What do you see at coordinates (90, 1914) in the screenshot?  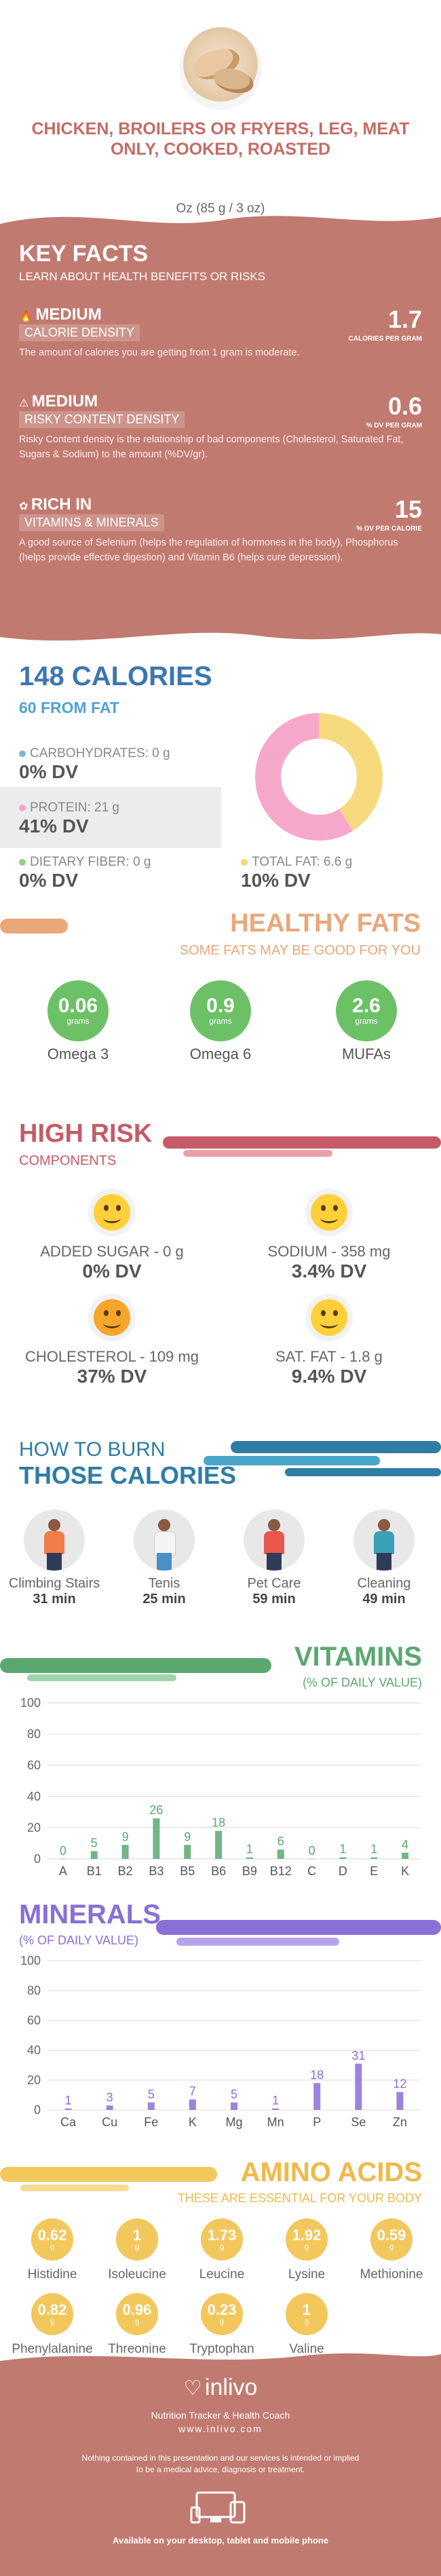 I see `minerals-title: MINERALS` at bounding box center [90, 1914].